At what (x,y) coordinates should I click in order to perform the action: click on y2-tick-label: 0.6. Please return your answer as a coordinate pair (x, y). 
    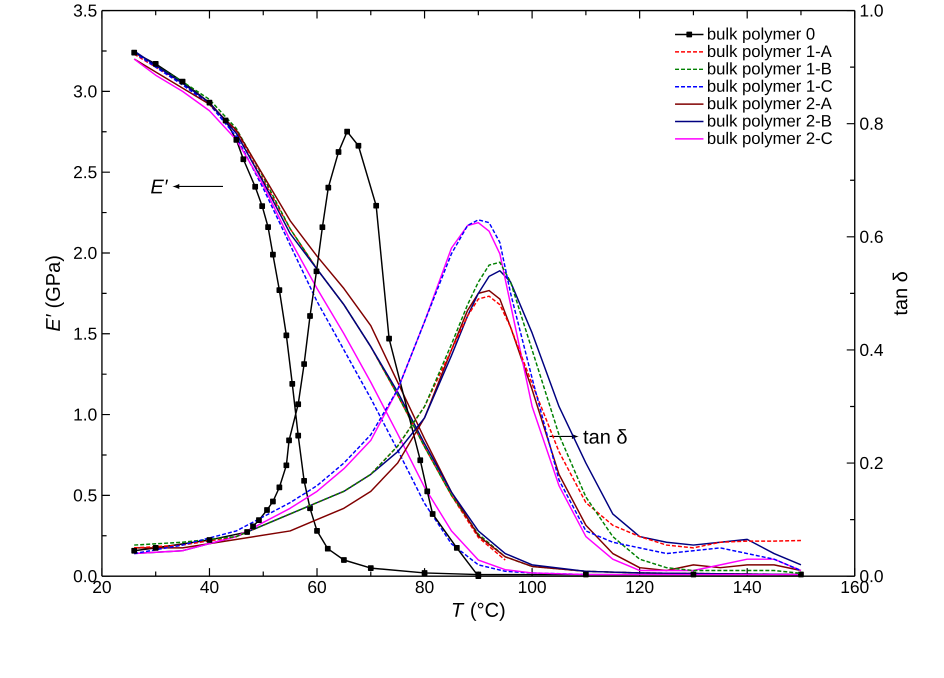
    Looking at the image, I should click on (871, 236).